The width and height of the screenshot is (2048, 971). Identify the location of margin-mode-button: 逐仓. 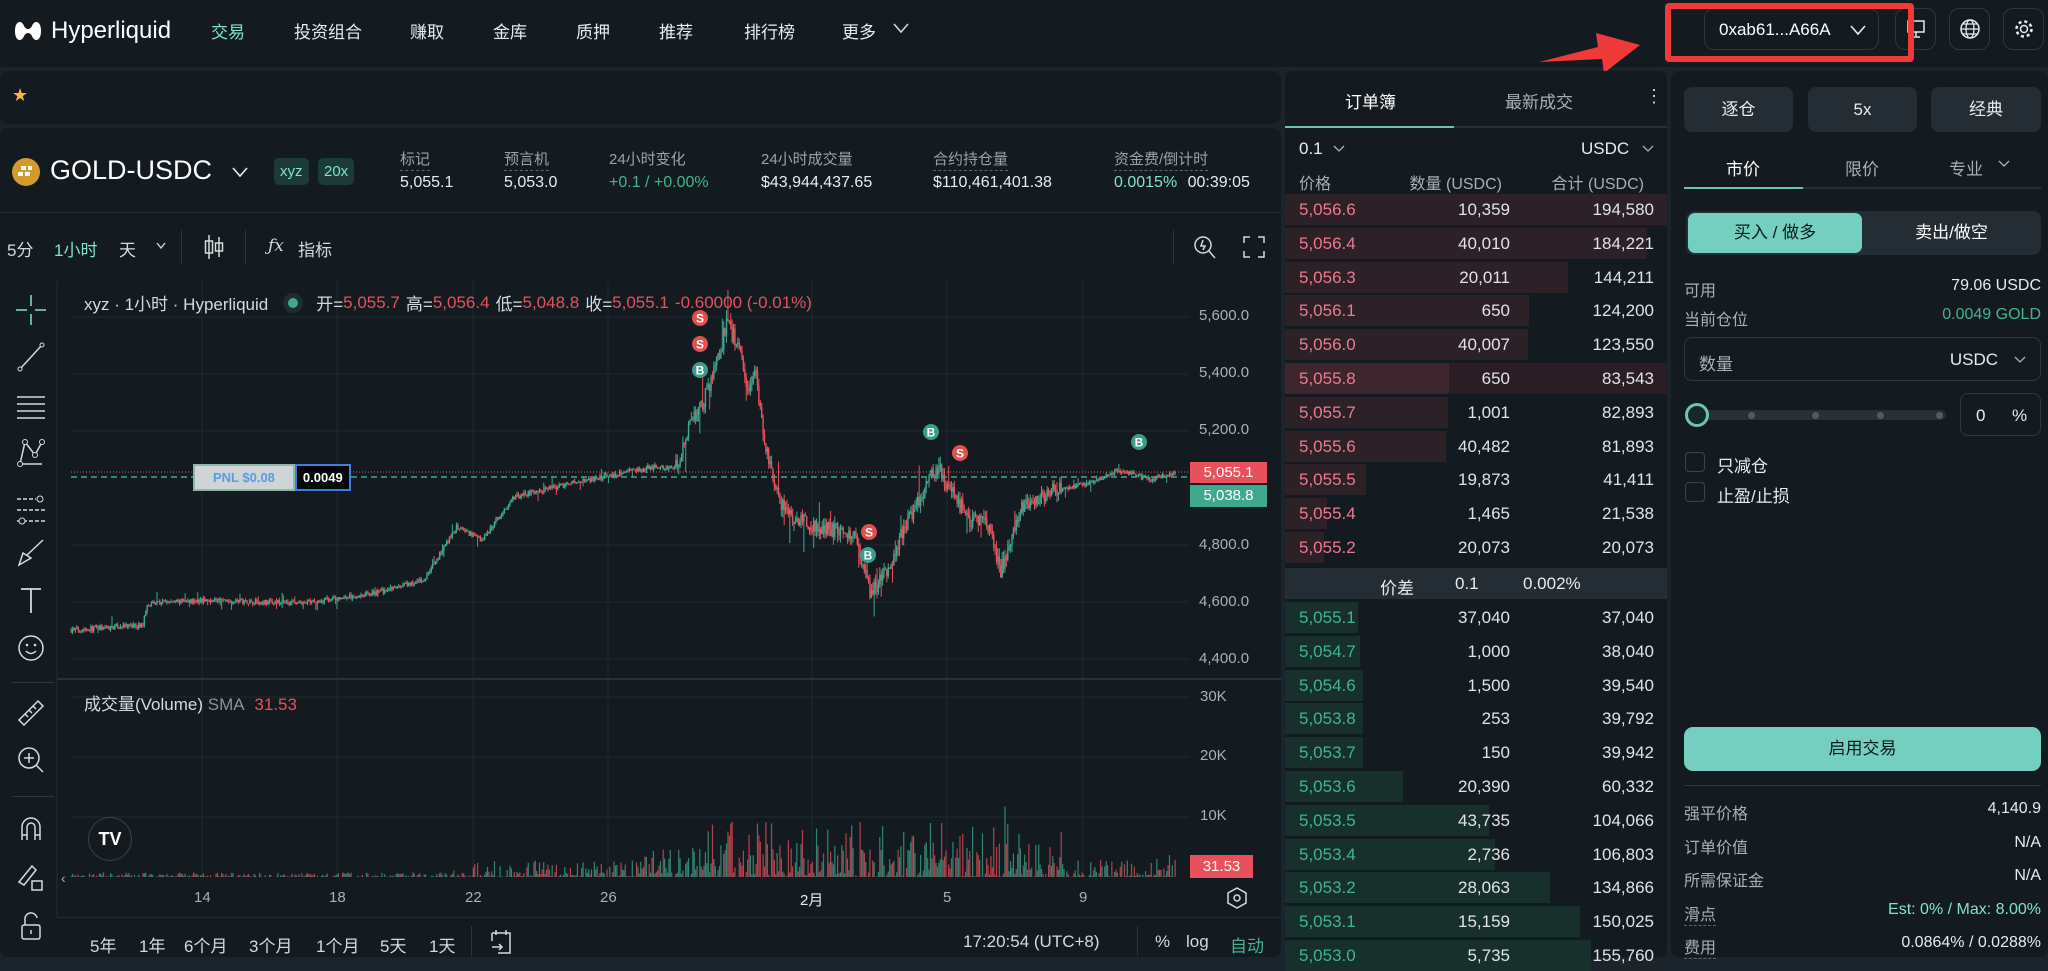
(1738, 109).